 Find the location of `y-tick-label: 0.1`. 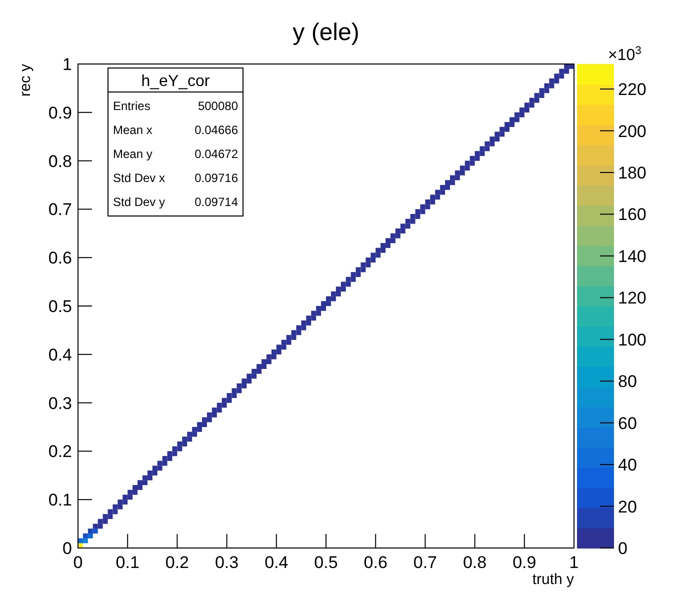

y-tick-label: 0.1 is located at coordinates (60, 500).